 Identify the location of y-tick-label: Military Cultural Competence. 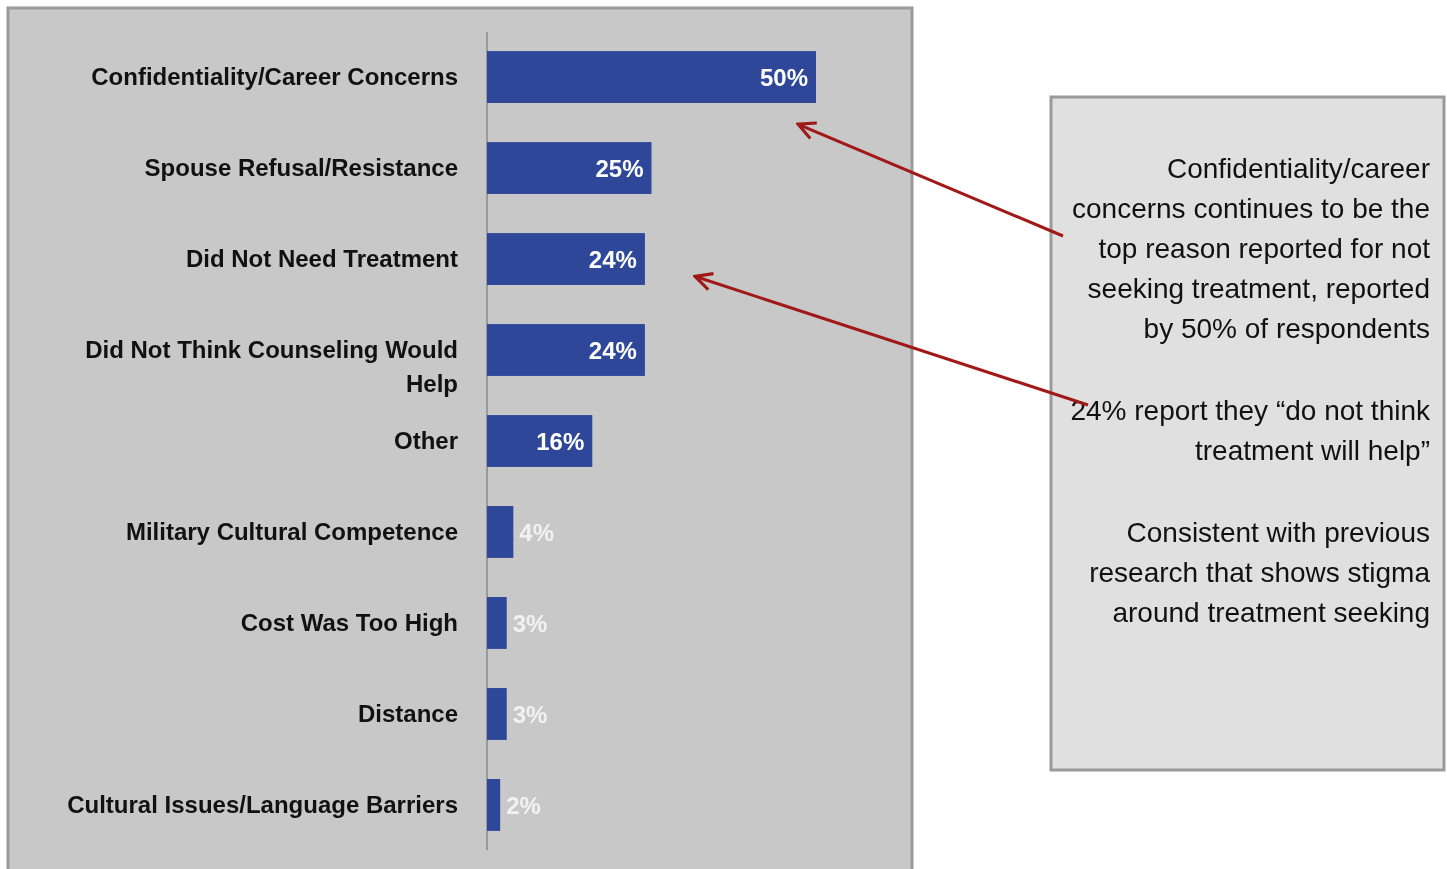
(291, 531).